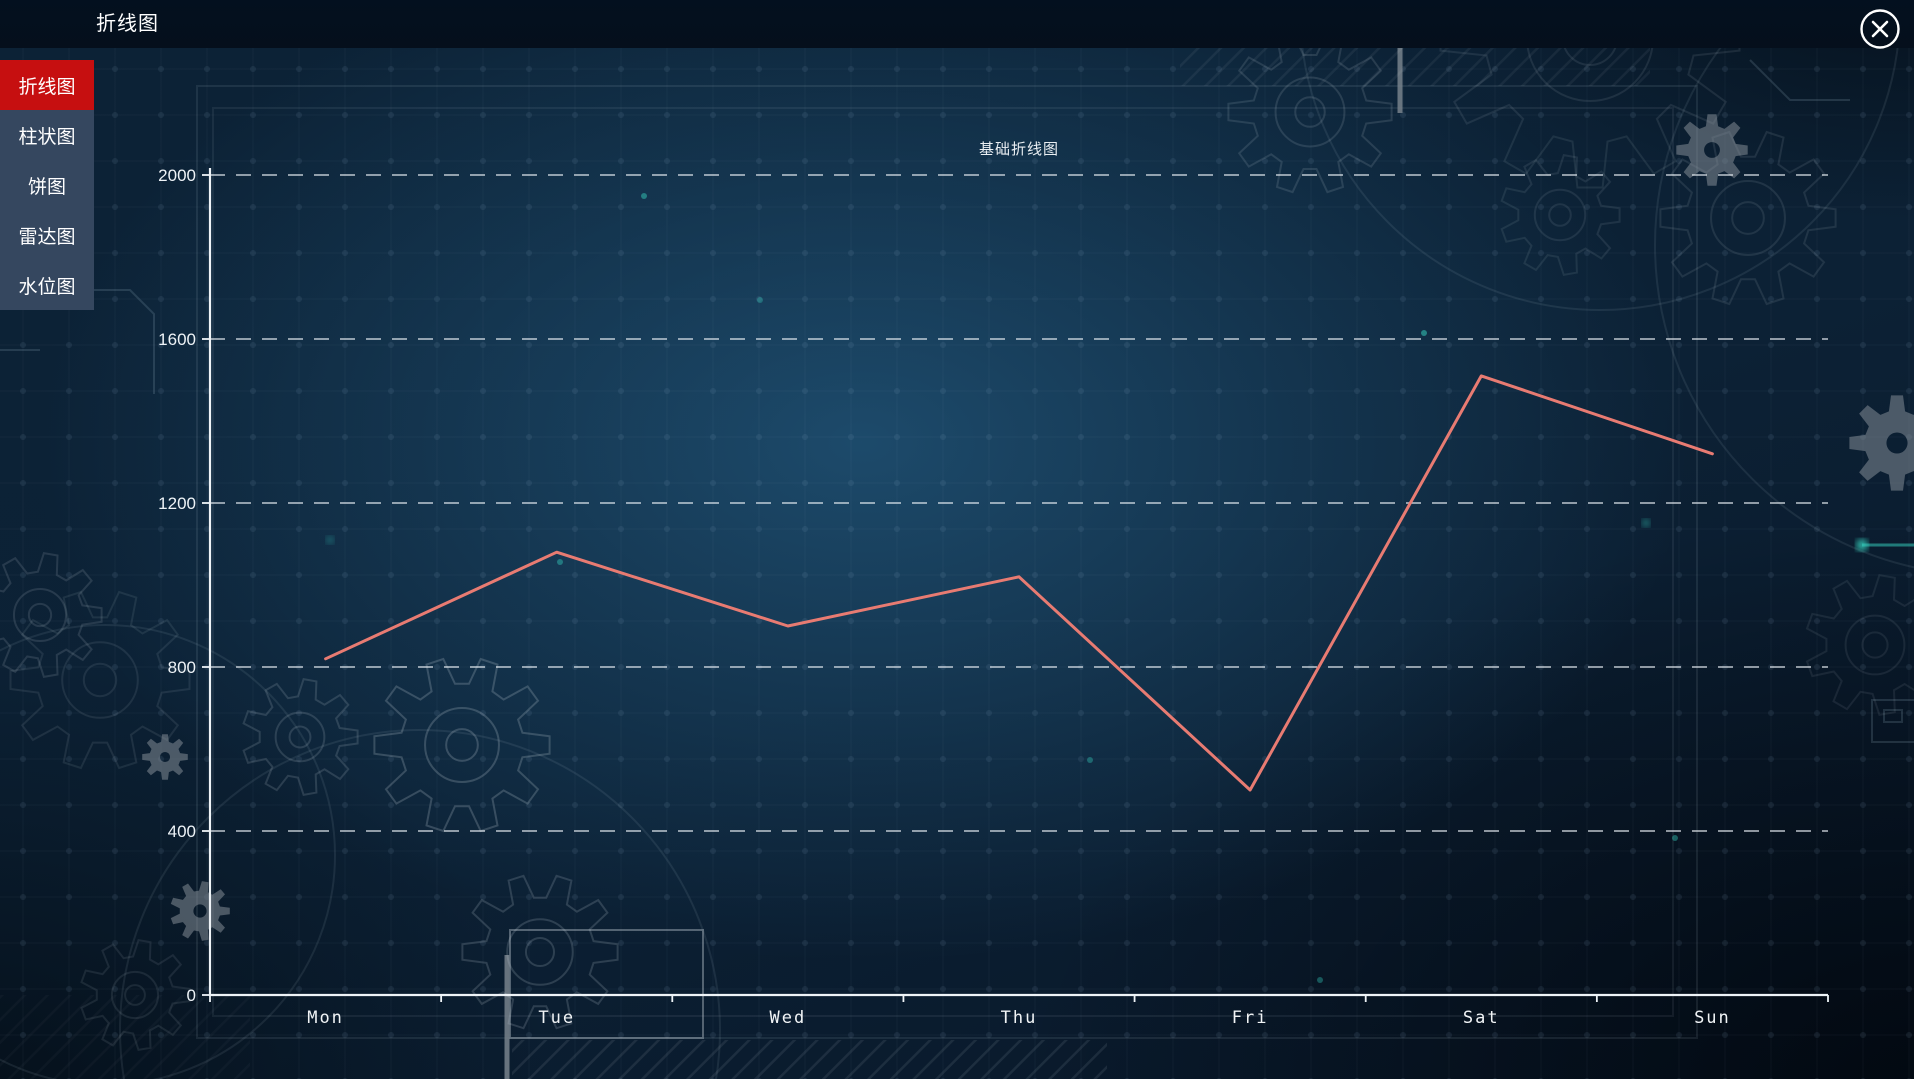  I want to click on x-axis-label: Fri, so click(1250, 1018).